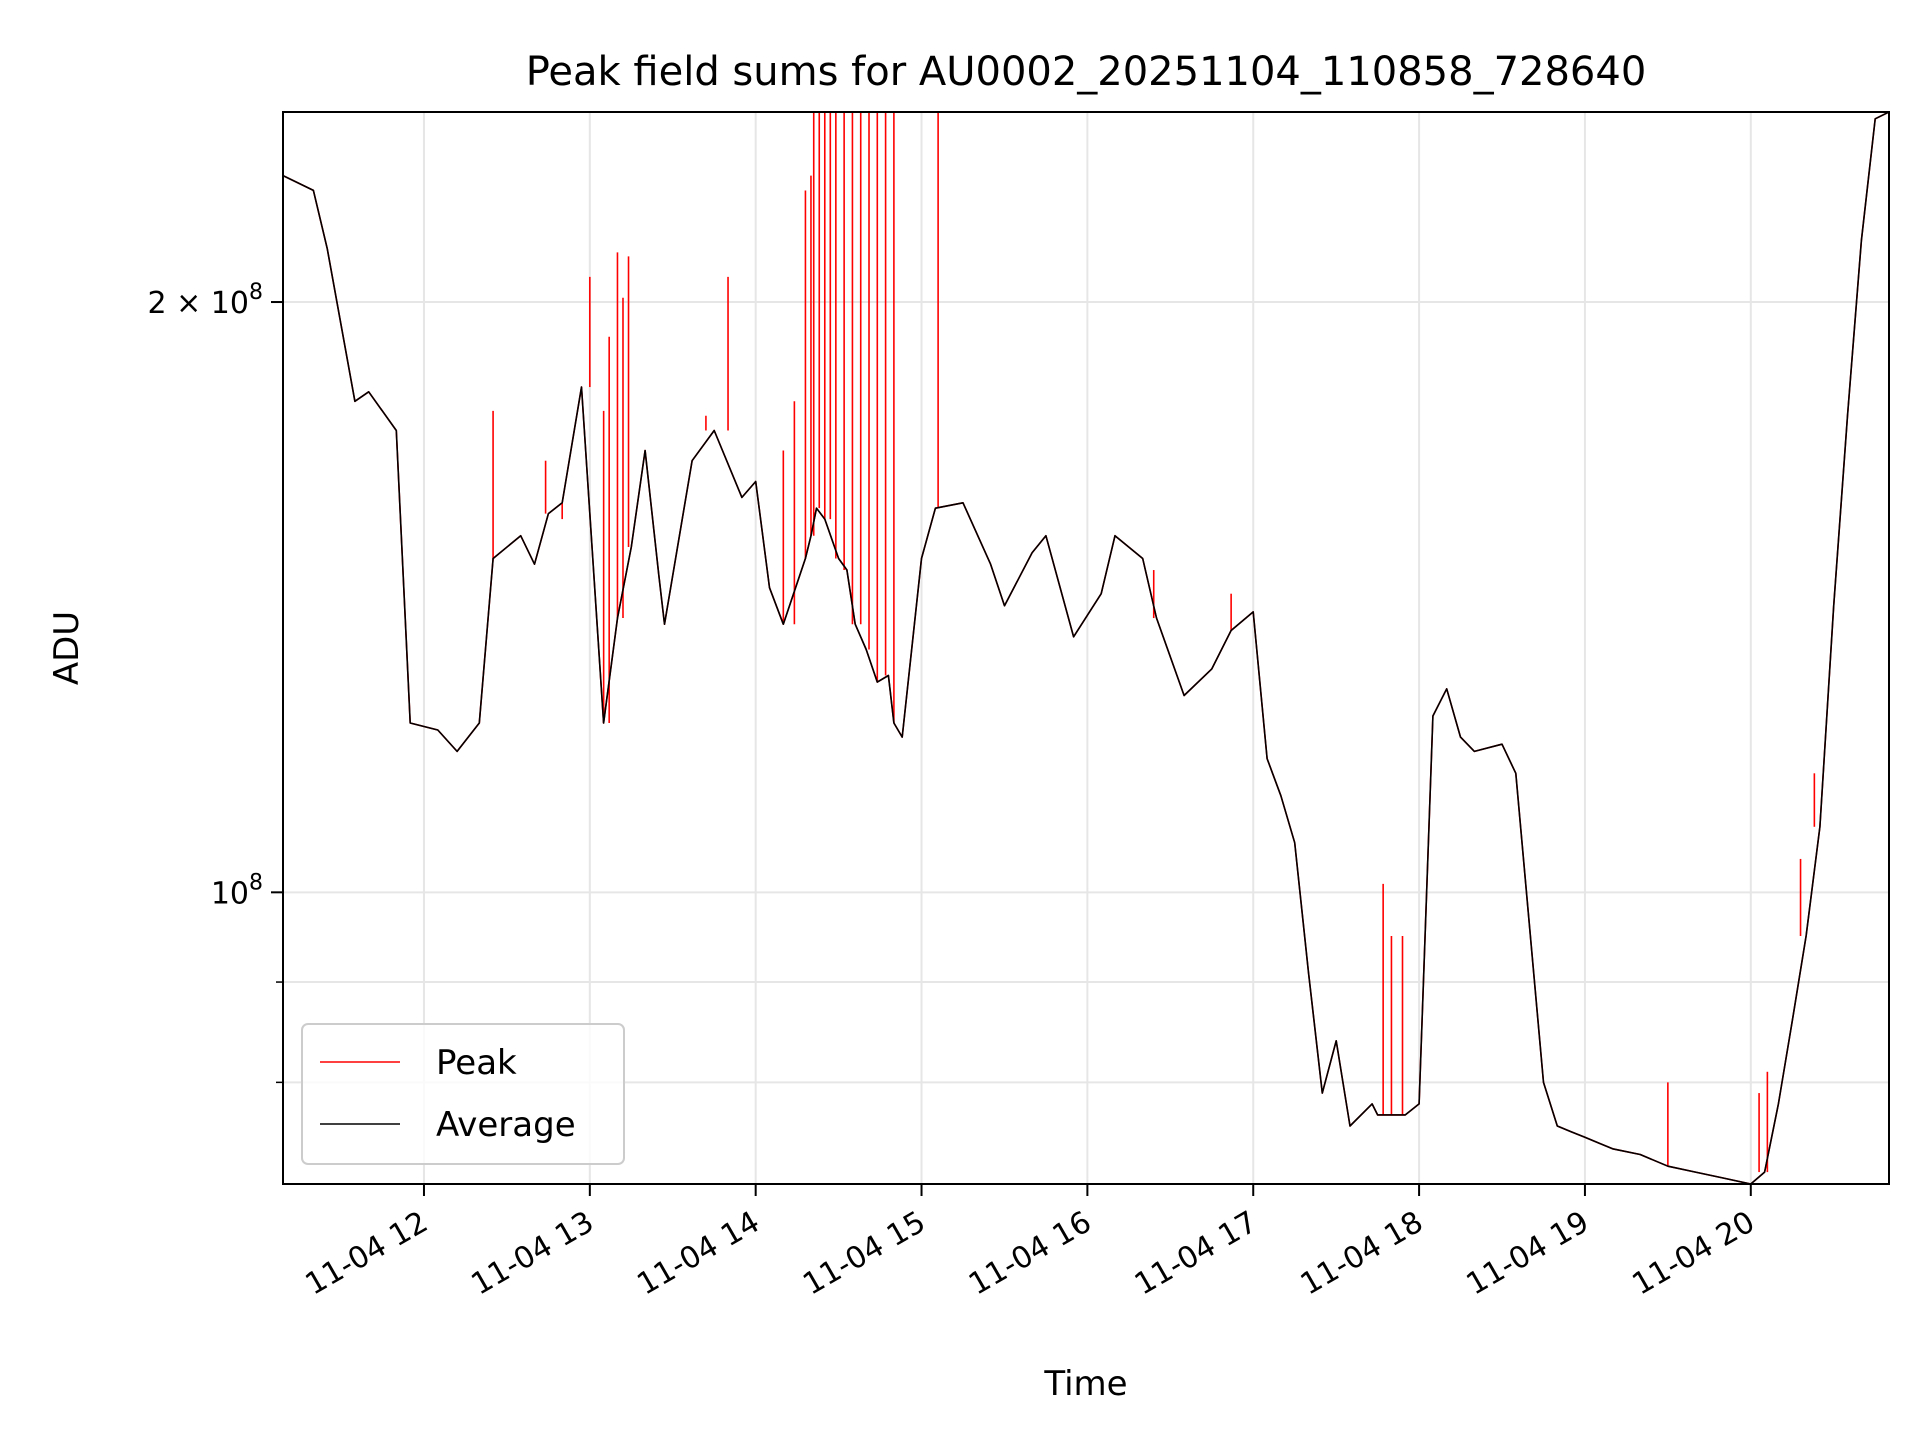  What do you see at coordinates (237, 890) in the screenshot?
I see `y-tick-label: 108` at bounding box center [237, 890].